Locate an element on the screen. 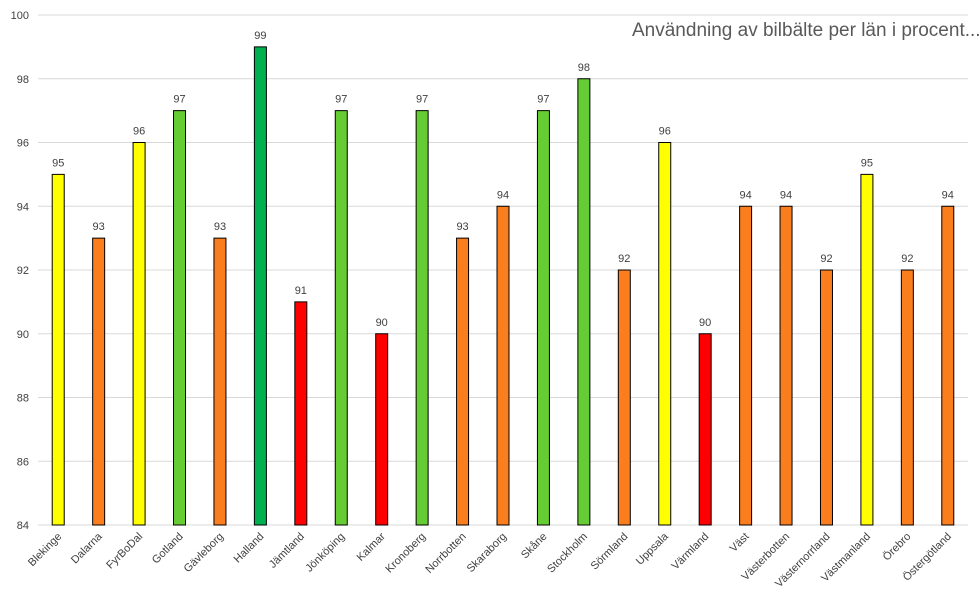 The height and width of the screenshot is (601, 980). x-category-label: Värmland is located at coordinates (691, 552).